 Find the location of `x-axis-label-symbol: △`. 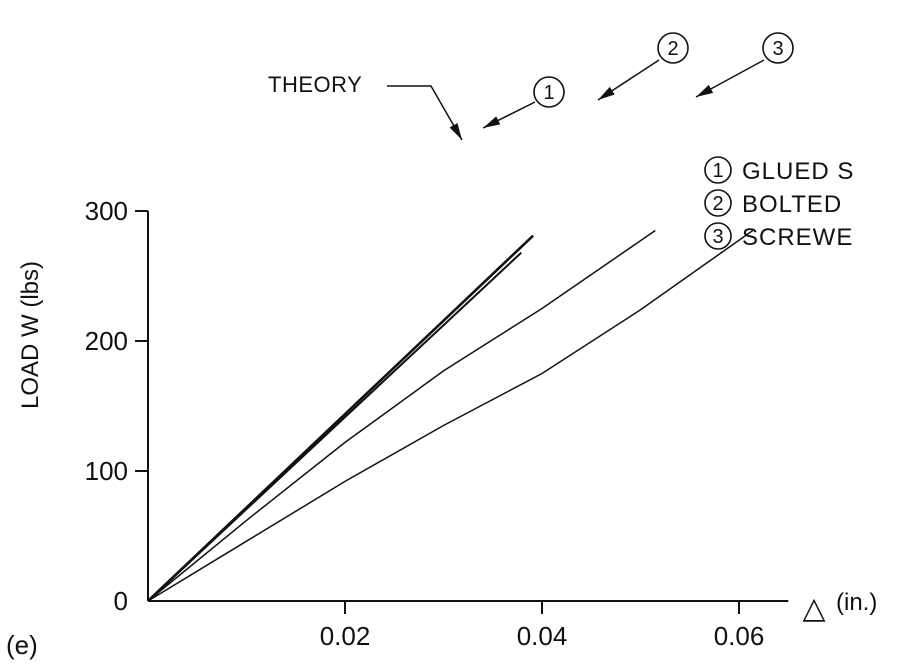

x-axis-label-symbol: △ is located at coordinates (813, 608).